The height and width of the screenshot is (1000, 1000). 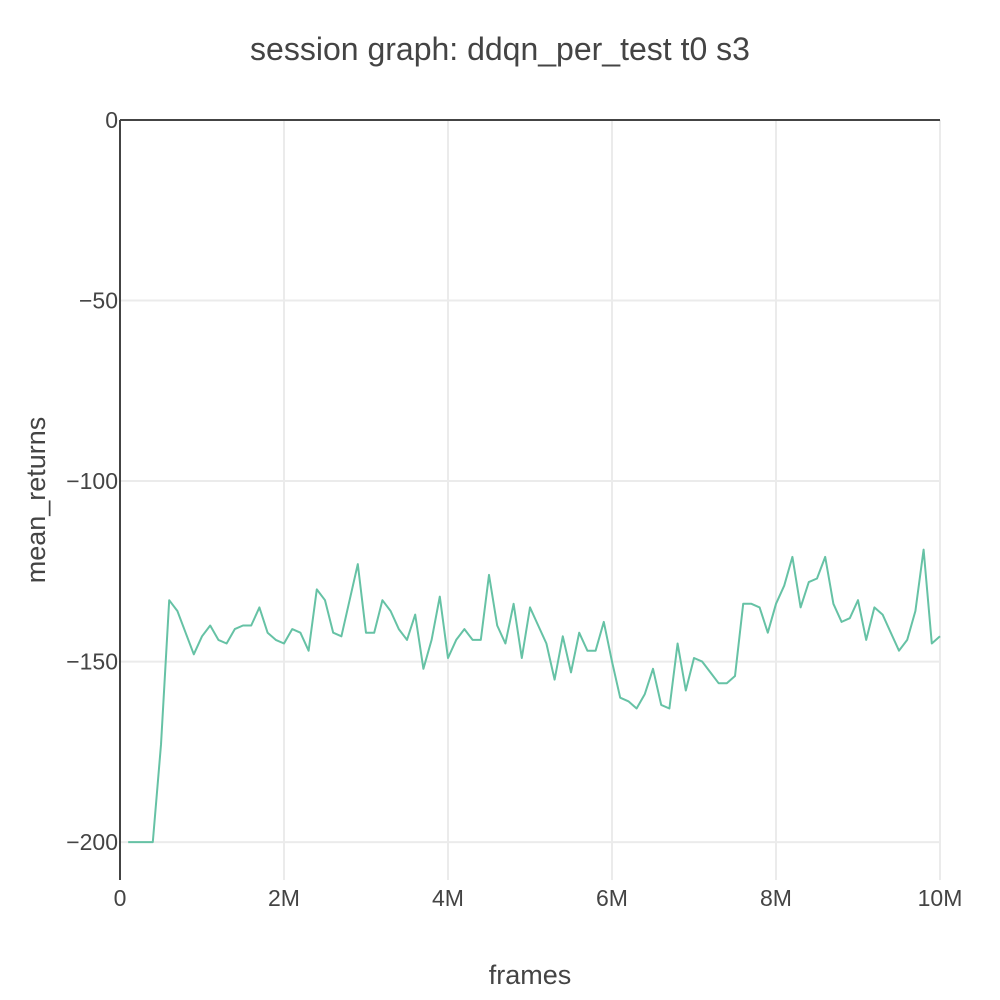 I want to click on x-tick-label-4: 8M, so click(x=776, y=898).